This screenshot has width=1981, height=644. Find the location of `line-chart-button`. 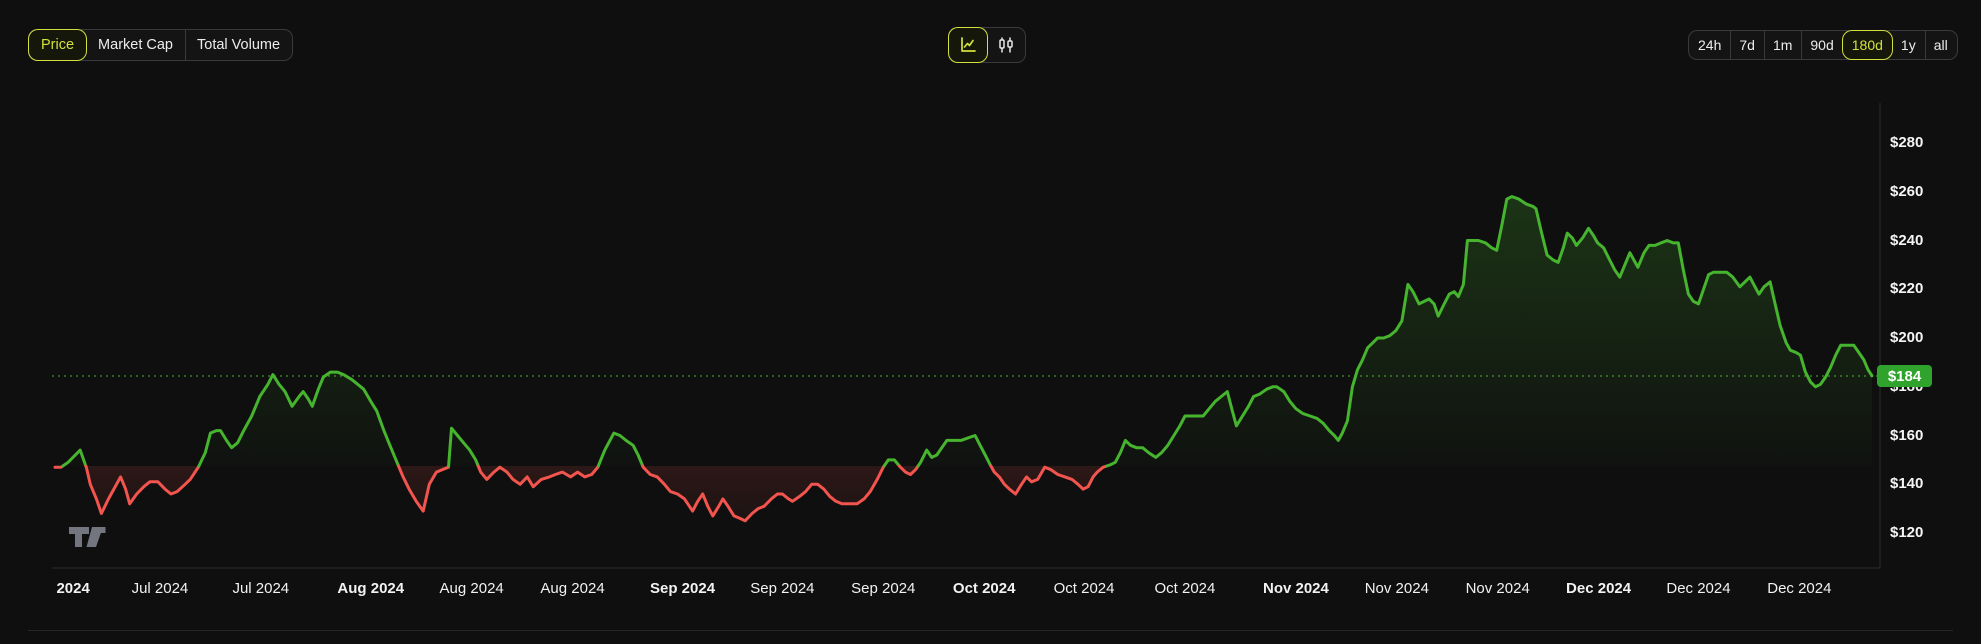

line-chart-button is located at coordinates (968, 45).